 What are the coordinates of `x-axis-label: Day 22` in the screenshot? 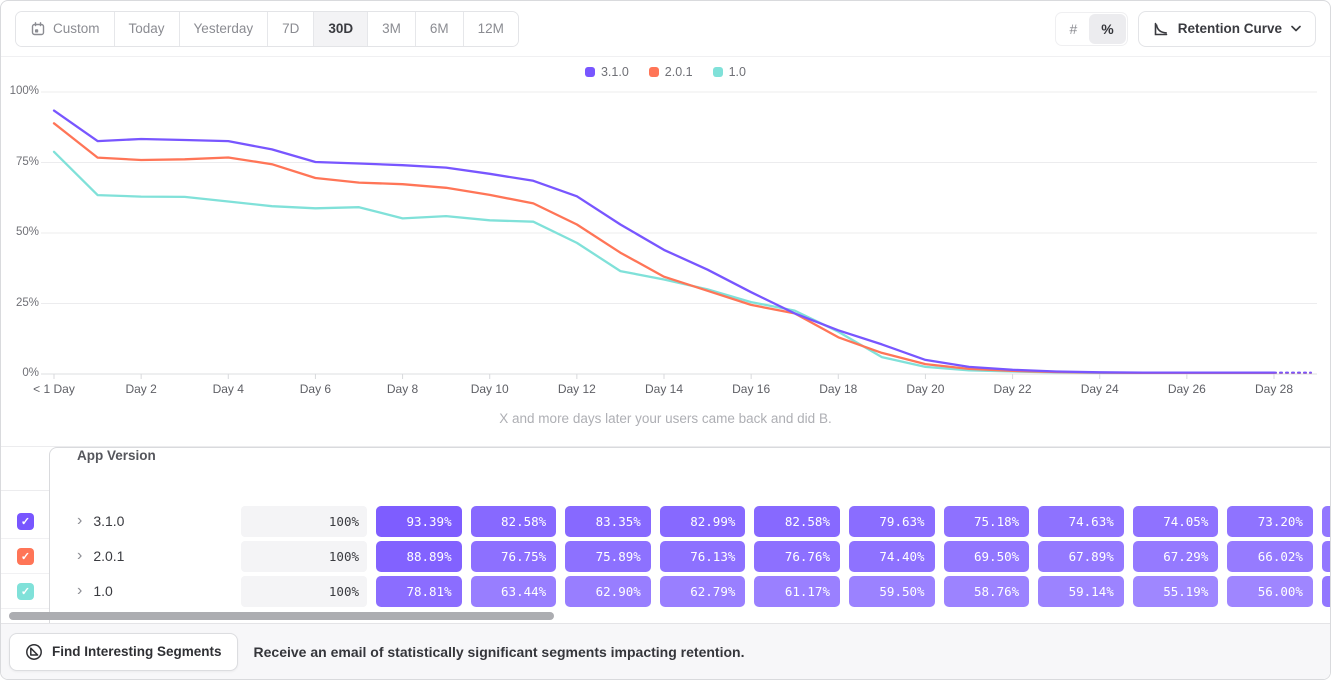 It's located at (1012, 389).